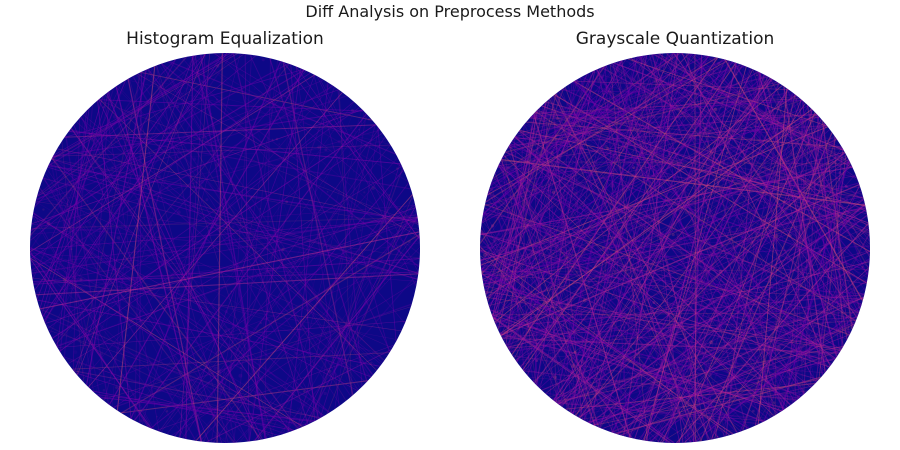 This screenshot has height=450, width=900. Describe the element at coordinates (675, 39) in the screenshot. I see `panel-title: Grayscale Quantization` at that location.